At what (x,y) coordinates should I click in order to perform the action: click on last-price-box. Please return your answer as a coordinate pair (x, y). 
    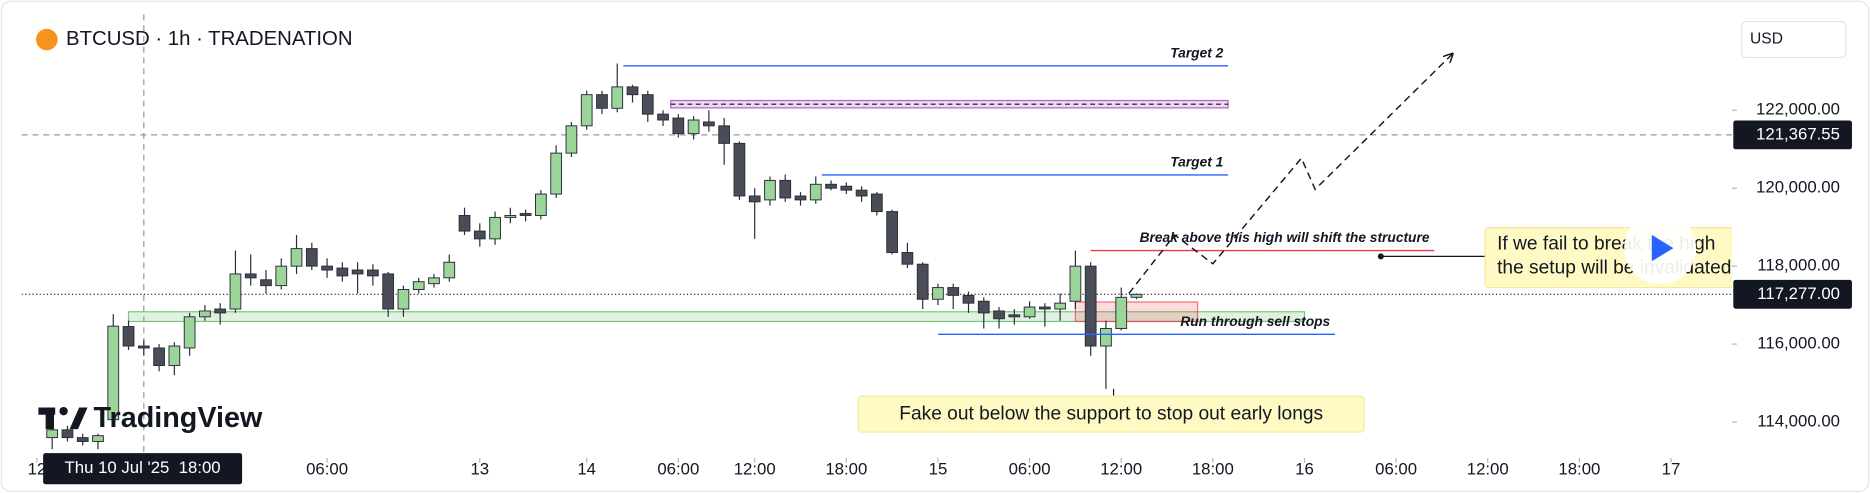
    Looking at the image, I should click on (1792, 294).